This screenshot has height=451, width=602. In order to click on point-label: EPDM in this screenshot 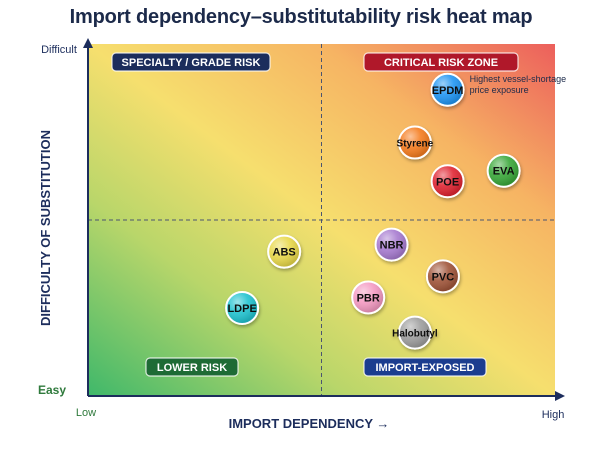, I will do `click(448, 91)`.